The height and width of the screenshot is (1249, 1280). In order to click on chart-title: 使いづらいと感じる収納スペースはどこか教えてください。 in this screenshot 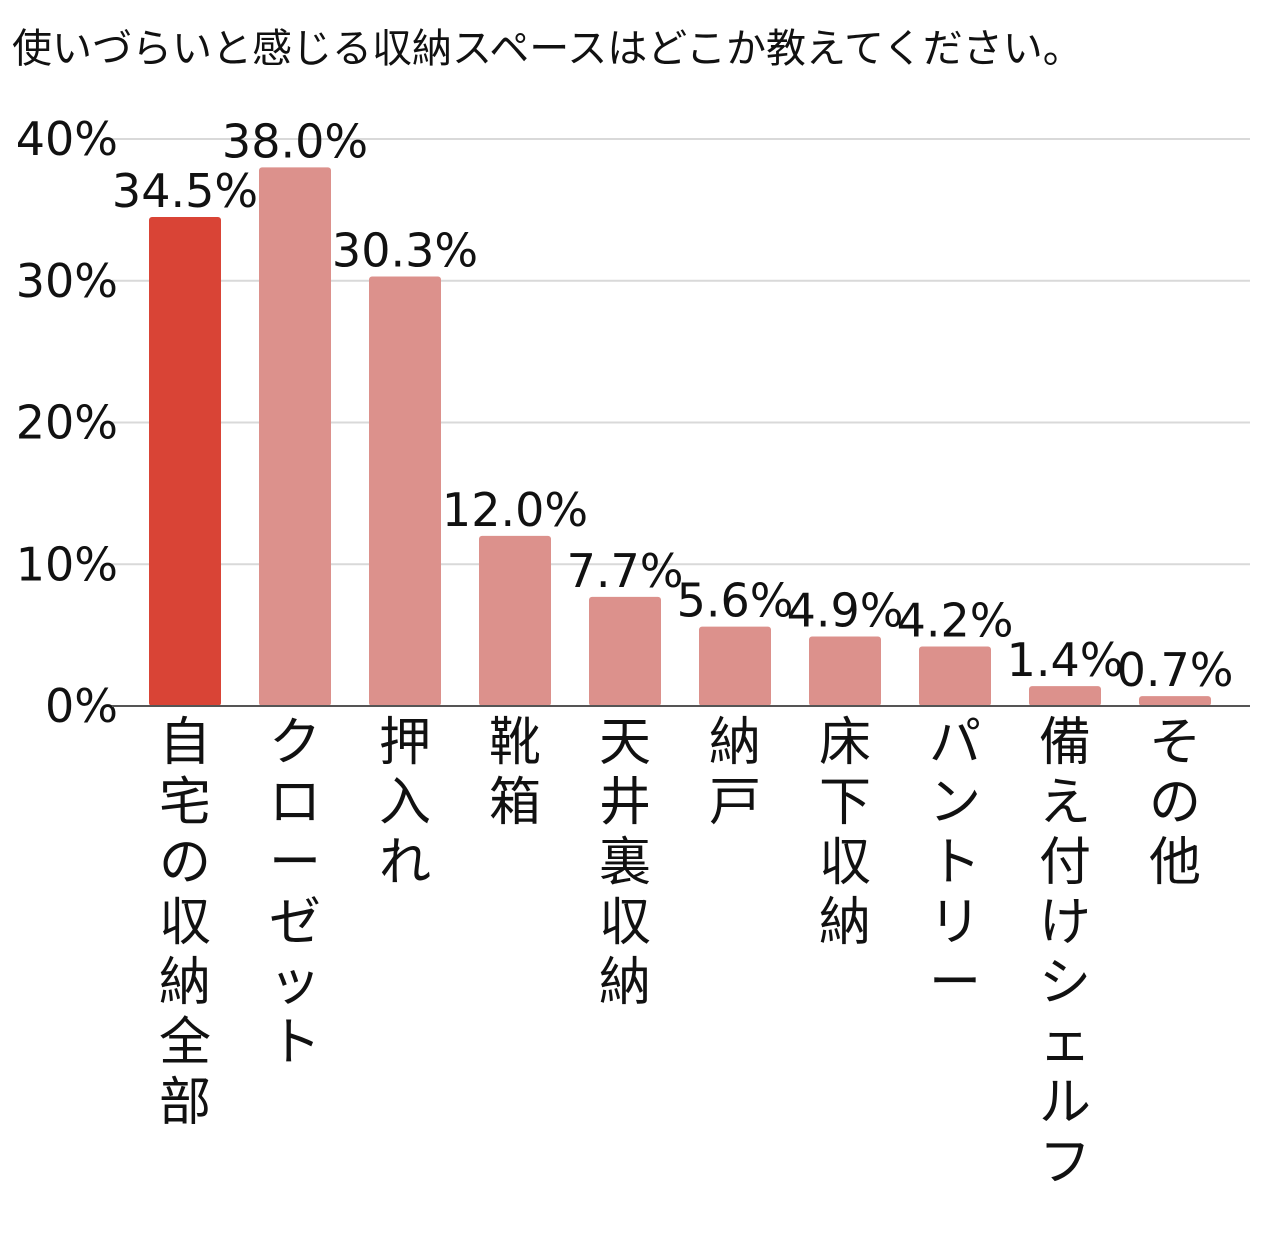, I will do `click(547, 49)`.